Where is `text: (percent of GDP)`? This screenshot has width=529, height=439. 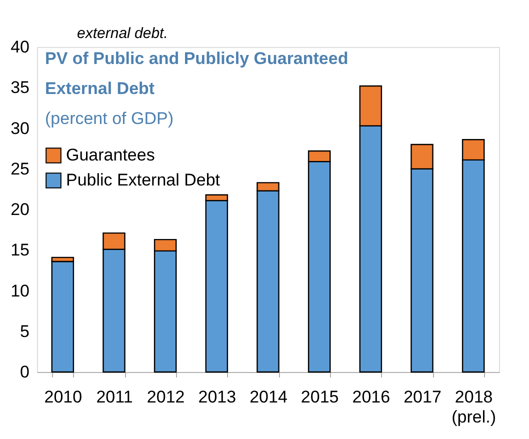
text: (percent of GDP) is located at coordinates (109, 118).